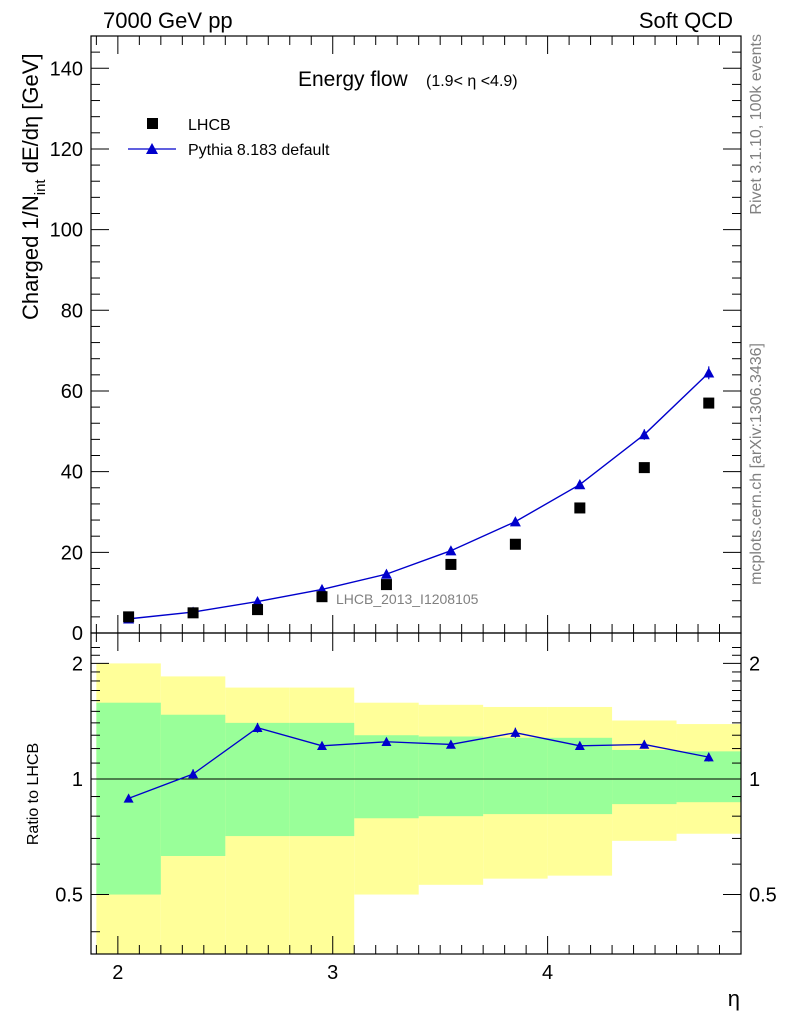 The width and height of the screenshot is (786, 1024). What do you see at coordinates (66, 150) in the screenshot?
I see `main-y-tick-label: 120` at bounding box center [66, 150].